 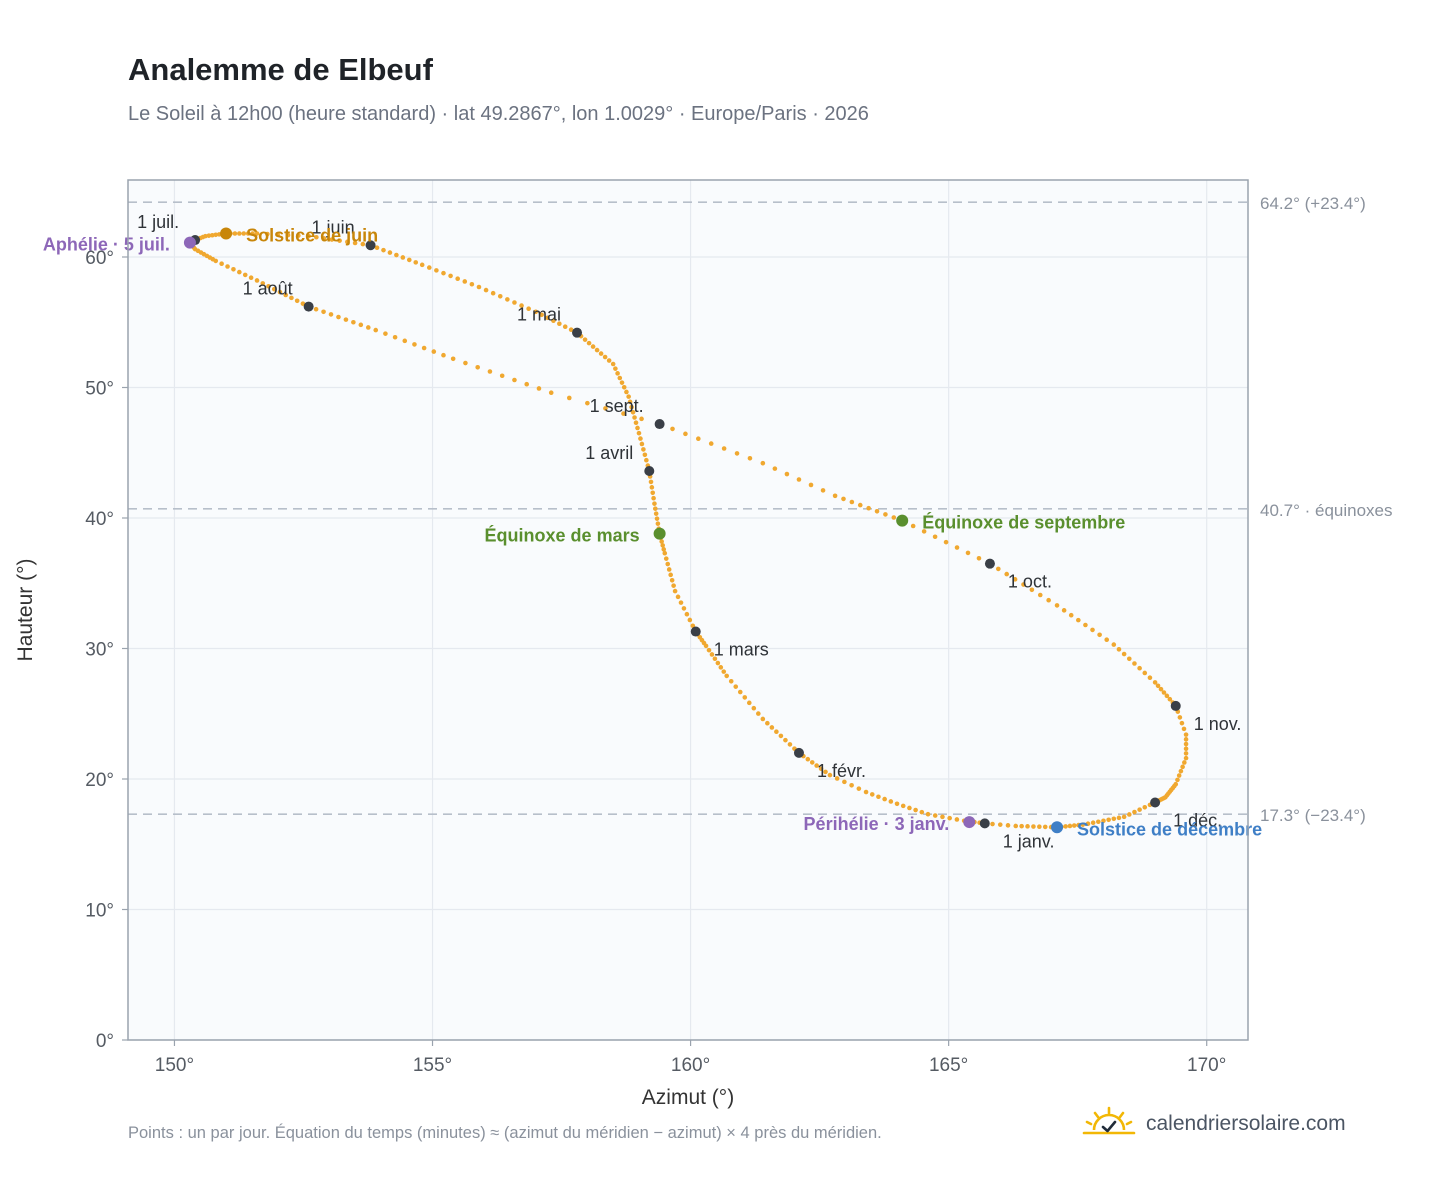 I want to click on x-axis-label: Azimut (°), so click(x=688, y=1097).